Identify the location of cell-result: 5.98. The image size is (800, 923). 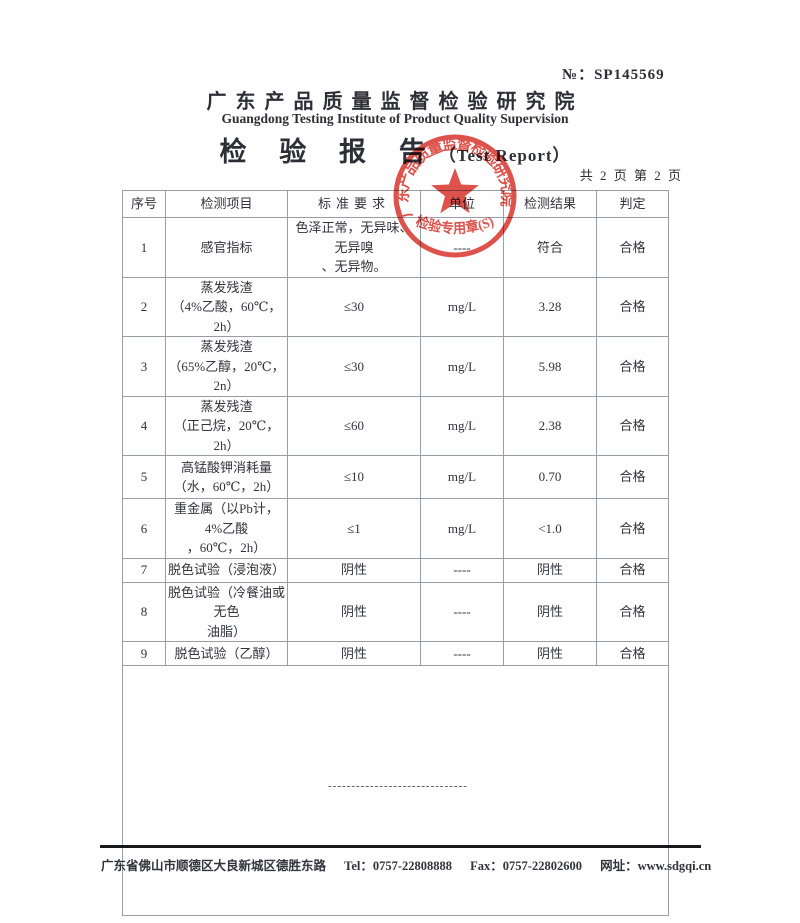
(550, 366).